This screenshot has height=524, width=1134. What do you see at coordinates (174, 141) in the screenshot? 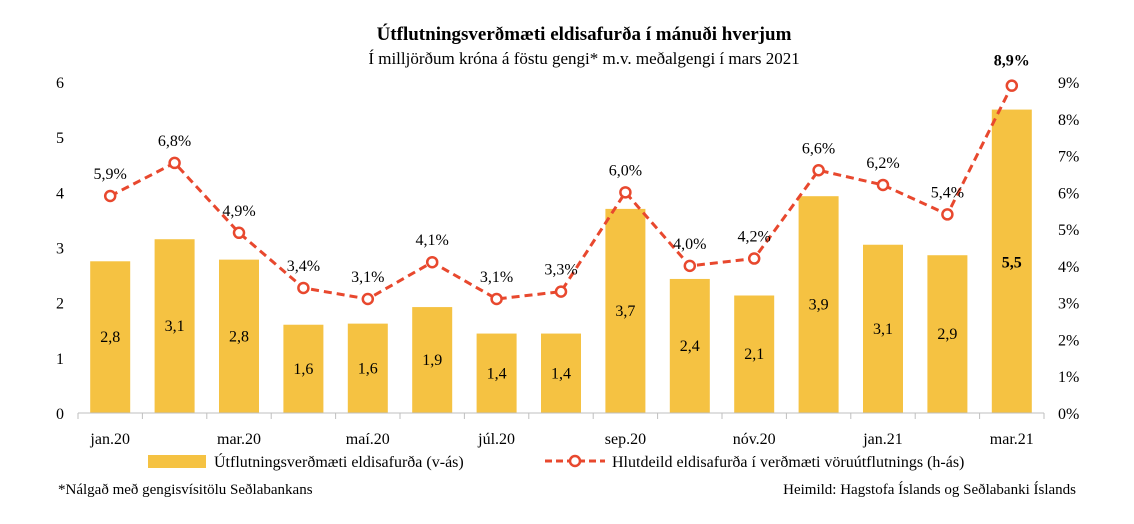
I see `line-data-label: 6,8%` at bounding box center [174, 141].